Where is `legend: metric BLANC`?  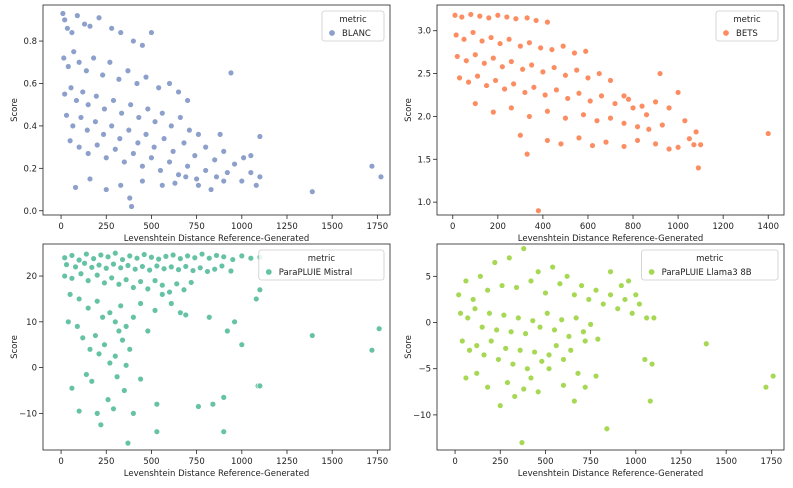
legend: metric BLANC is located at coordinates (353, 26).